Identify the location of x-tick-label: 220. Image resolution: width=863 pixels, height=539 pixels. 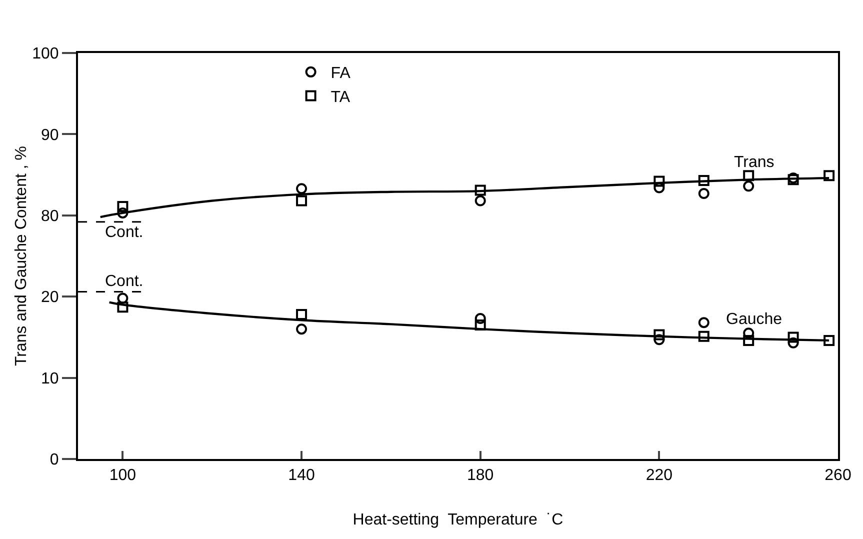
(659, 475).